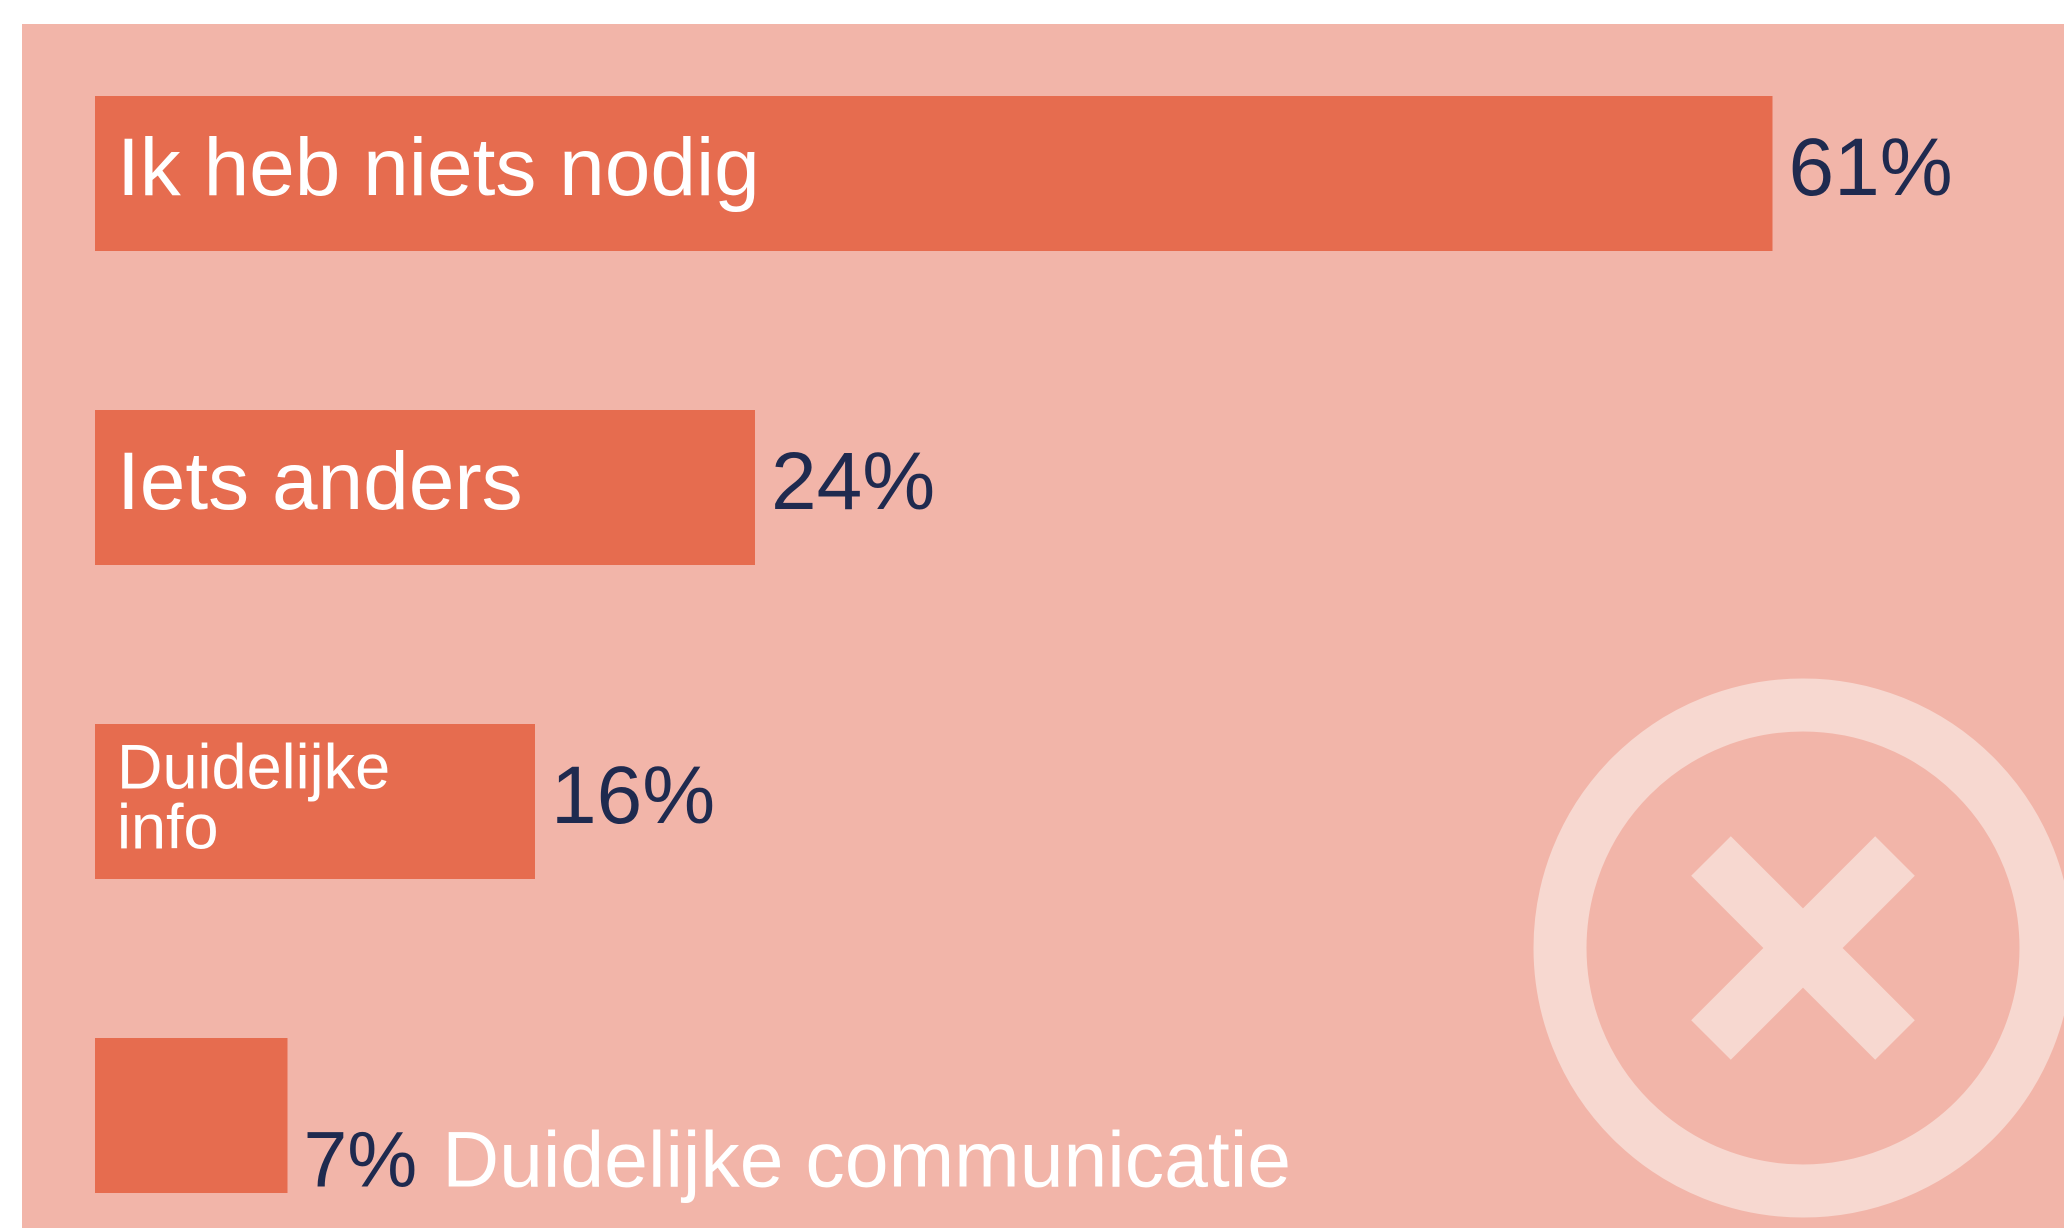 The height and width of the screenshot is (1228, 2064). I want to click on value-label: 16%, so click(633, 795).